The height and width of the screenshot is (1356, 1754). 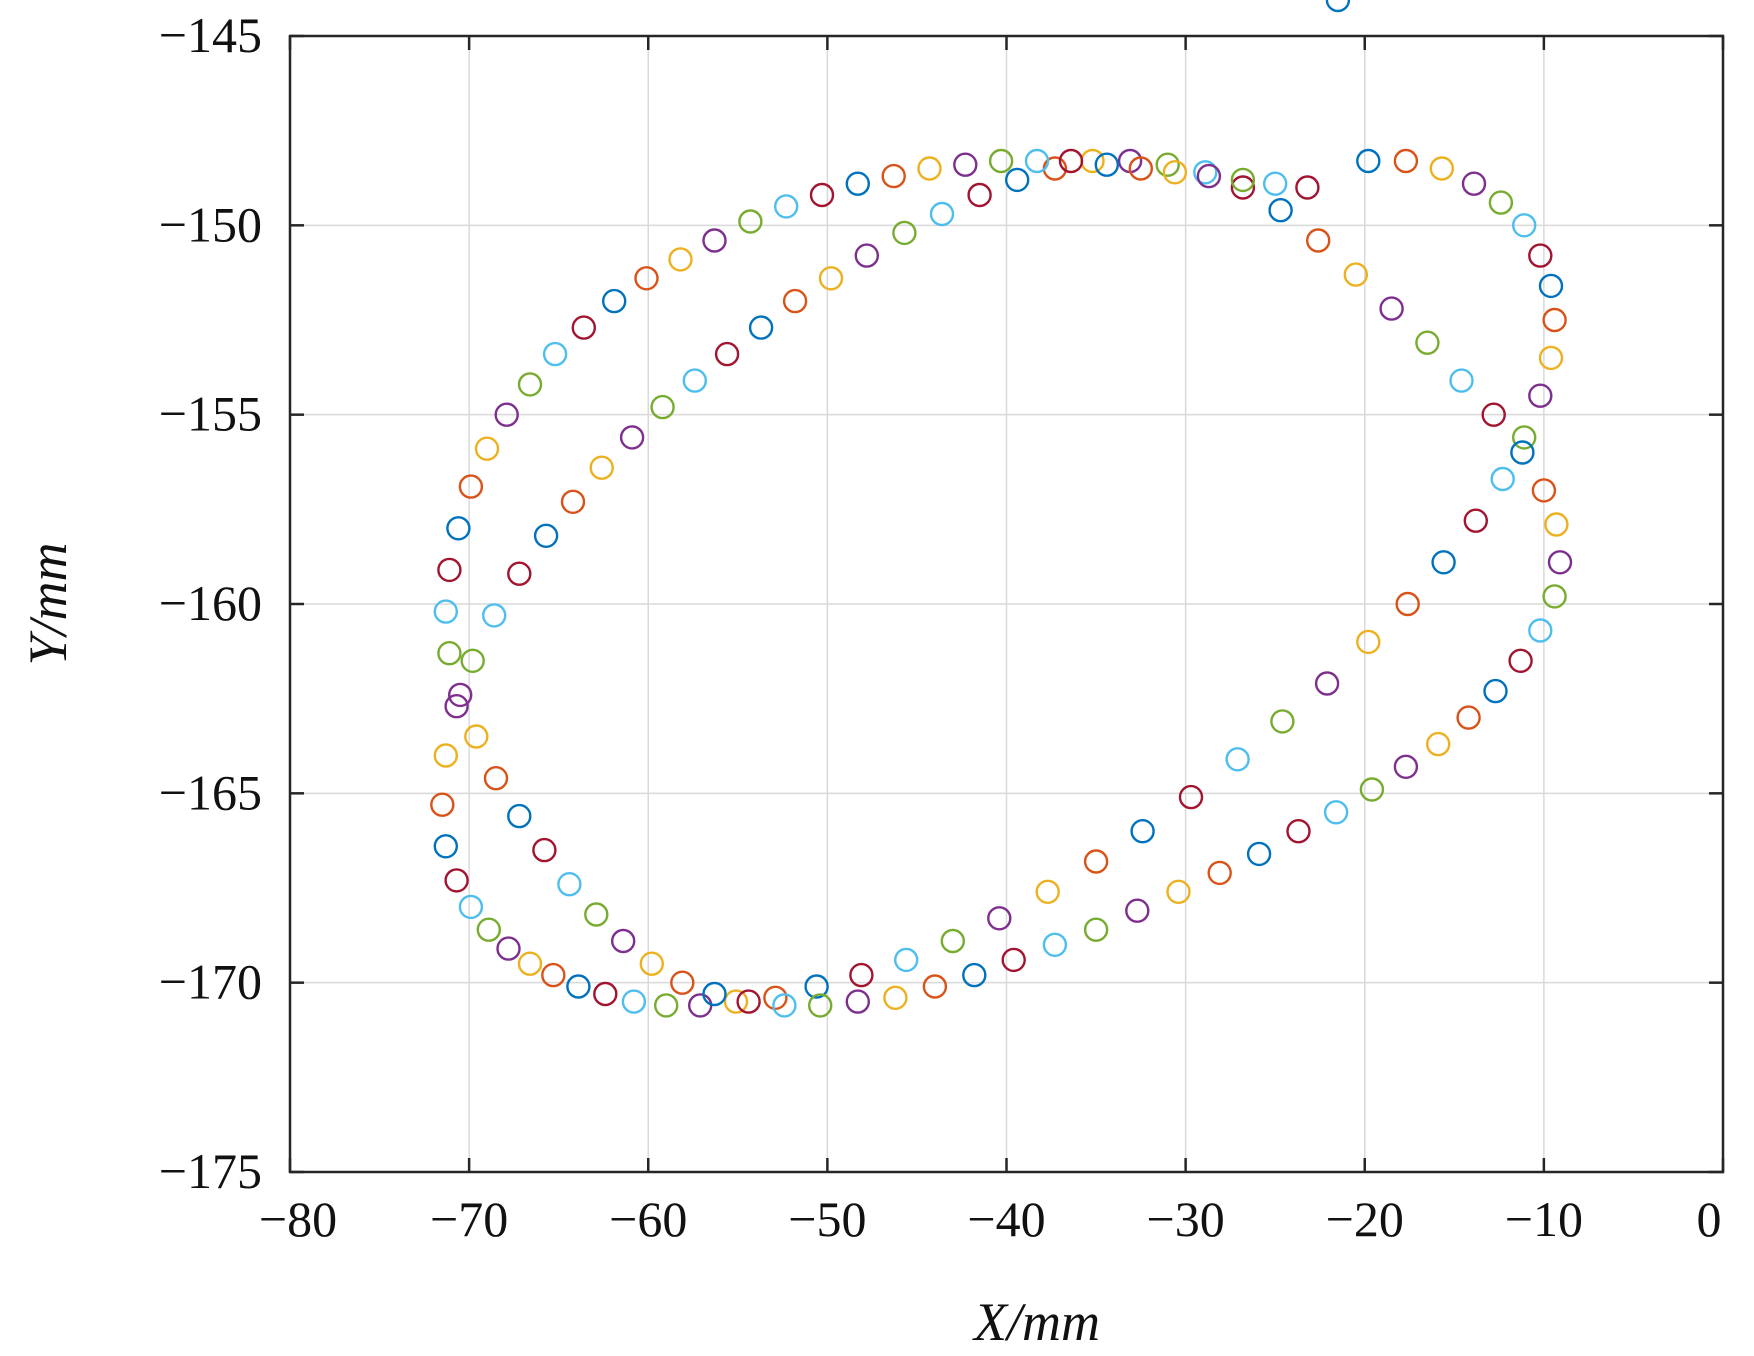 What do you see at coordinates (210, 35) in the screenshot?
I see `y-tick-label: −145` at bounding box center [210, 35].